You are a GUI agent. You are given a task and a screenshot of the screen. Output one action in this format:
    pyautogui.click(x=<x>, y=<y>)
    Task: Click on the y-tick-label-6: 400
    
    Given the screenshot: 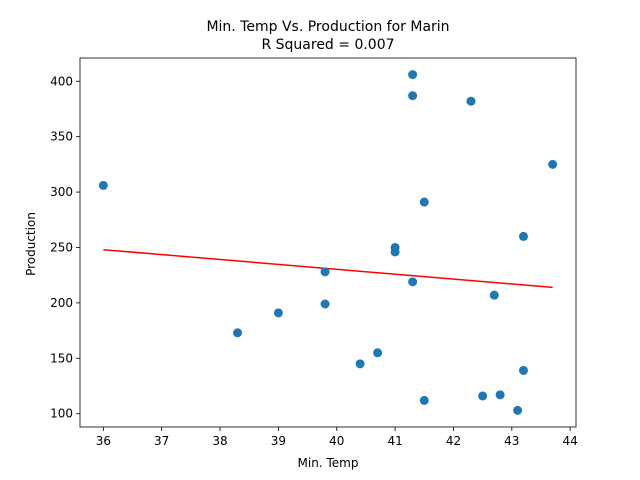 What is the action you would take?
    pyautogui.click(x=61, y=81)
    